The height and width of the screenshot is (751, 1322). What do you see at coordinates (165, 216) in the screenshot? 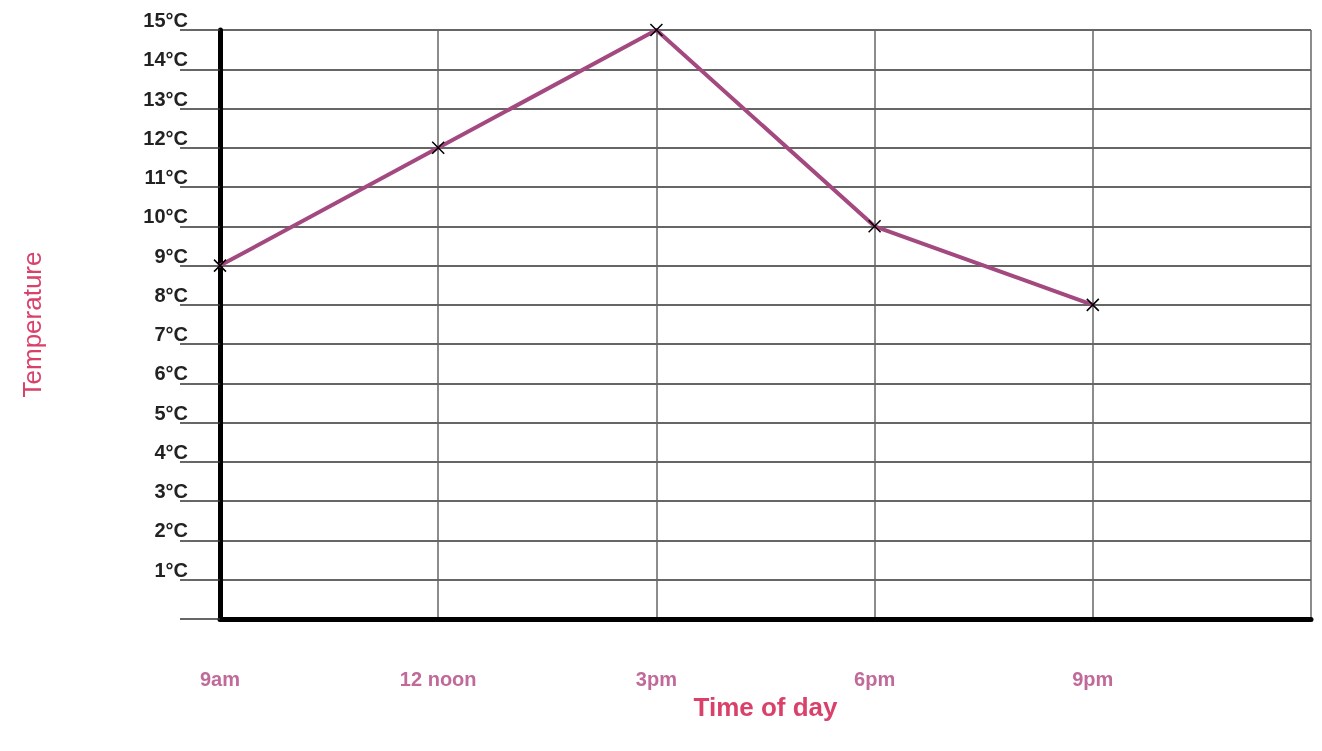
I see `y-tick-label: 10°C` at bounding box center [165, 216].